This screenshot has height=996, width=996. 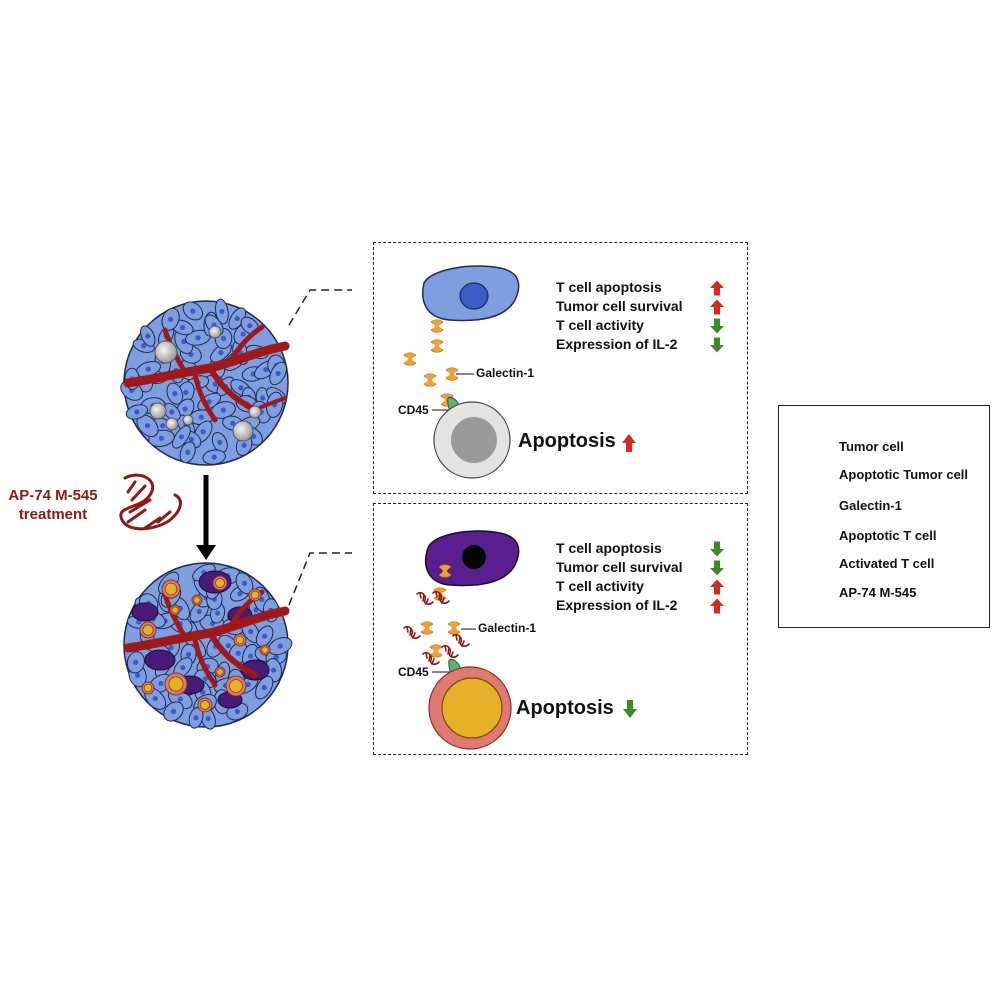 I want to click on cd45-label-bottom: CD45, so click(x=413, y=672).